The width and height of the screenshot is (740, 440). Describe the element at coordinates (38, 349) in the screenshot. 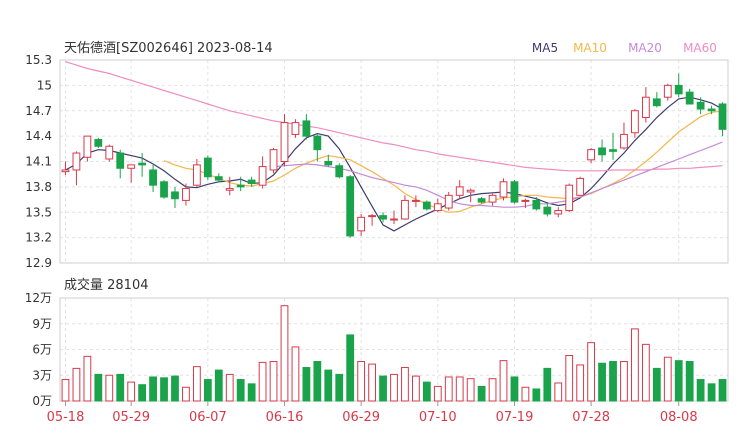

I see `volume-axis: 12万 9万 6万 3万 0万` at that location.